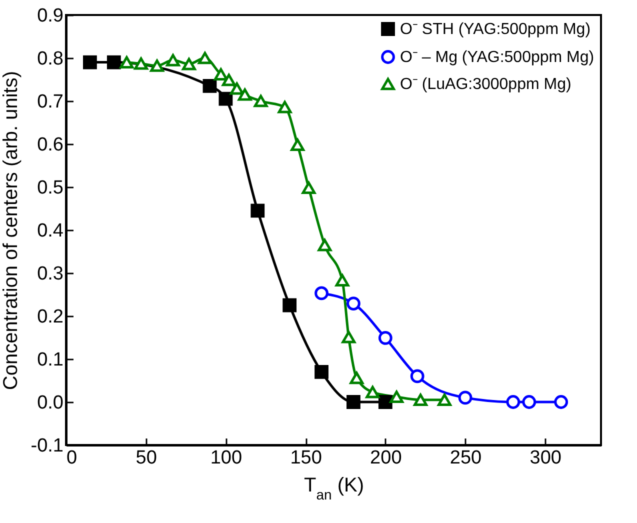 The width and height of the screenshot is (637, 523). What do you see at coordinates (50, 16) in the screenshot?
I see `y-tick-label: 0.9` at bounding box center [50, 16].